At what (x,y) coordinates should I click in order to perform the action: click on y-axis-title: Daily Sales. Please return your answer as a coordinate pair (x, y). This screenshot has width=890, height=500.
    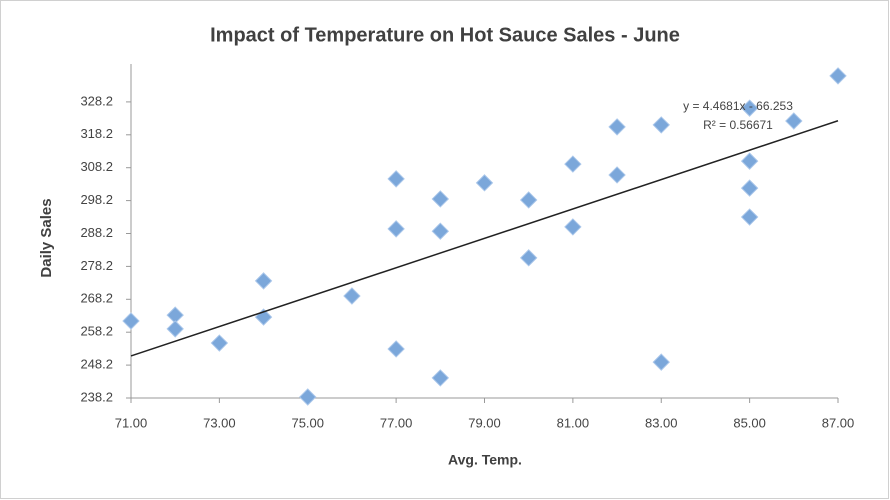
    Looking at the image, I should click on (46, 237).